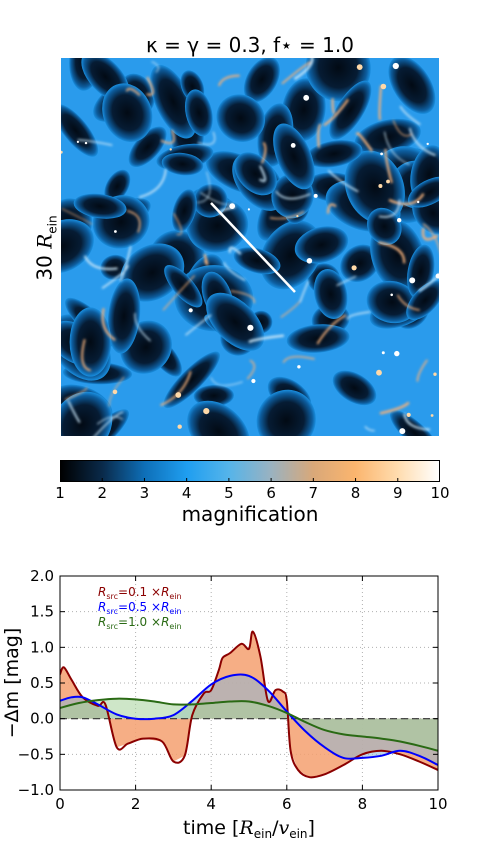 The width and height of the screenshot is (500, 850). Describe the element at coordinates (36, 754) in the screenshot. I see `y-tick-label: −0.5` at that location.